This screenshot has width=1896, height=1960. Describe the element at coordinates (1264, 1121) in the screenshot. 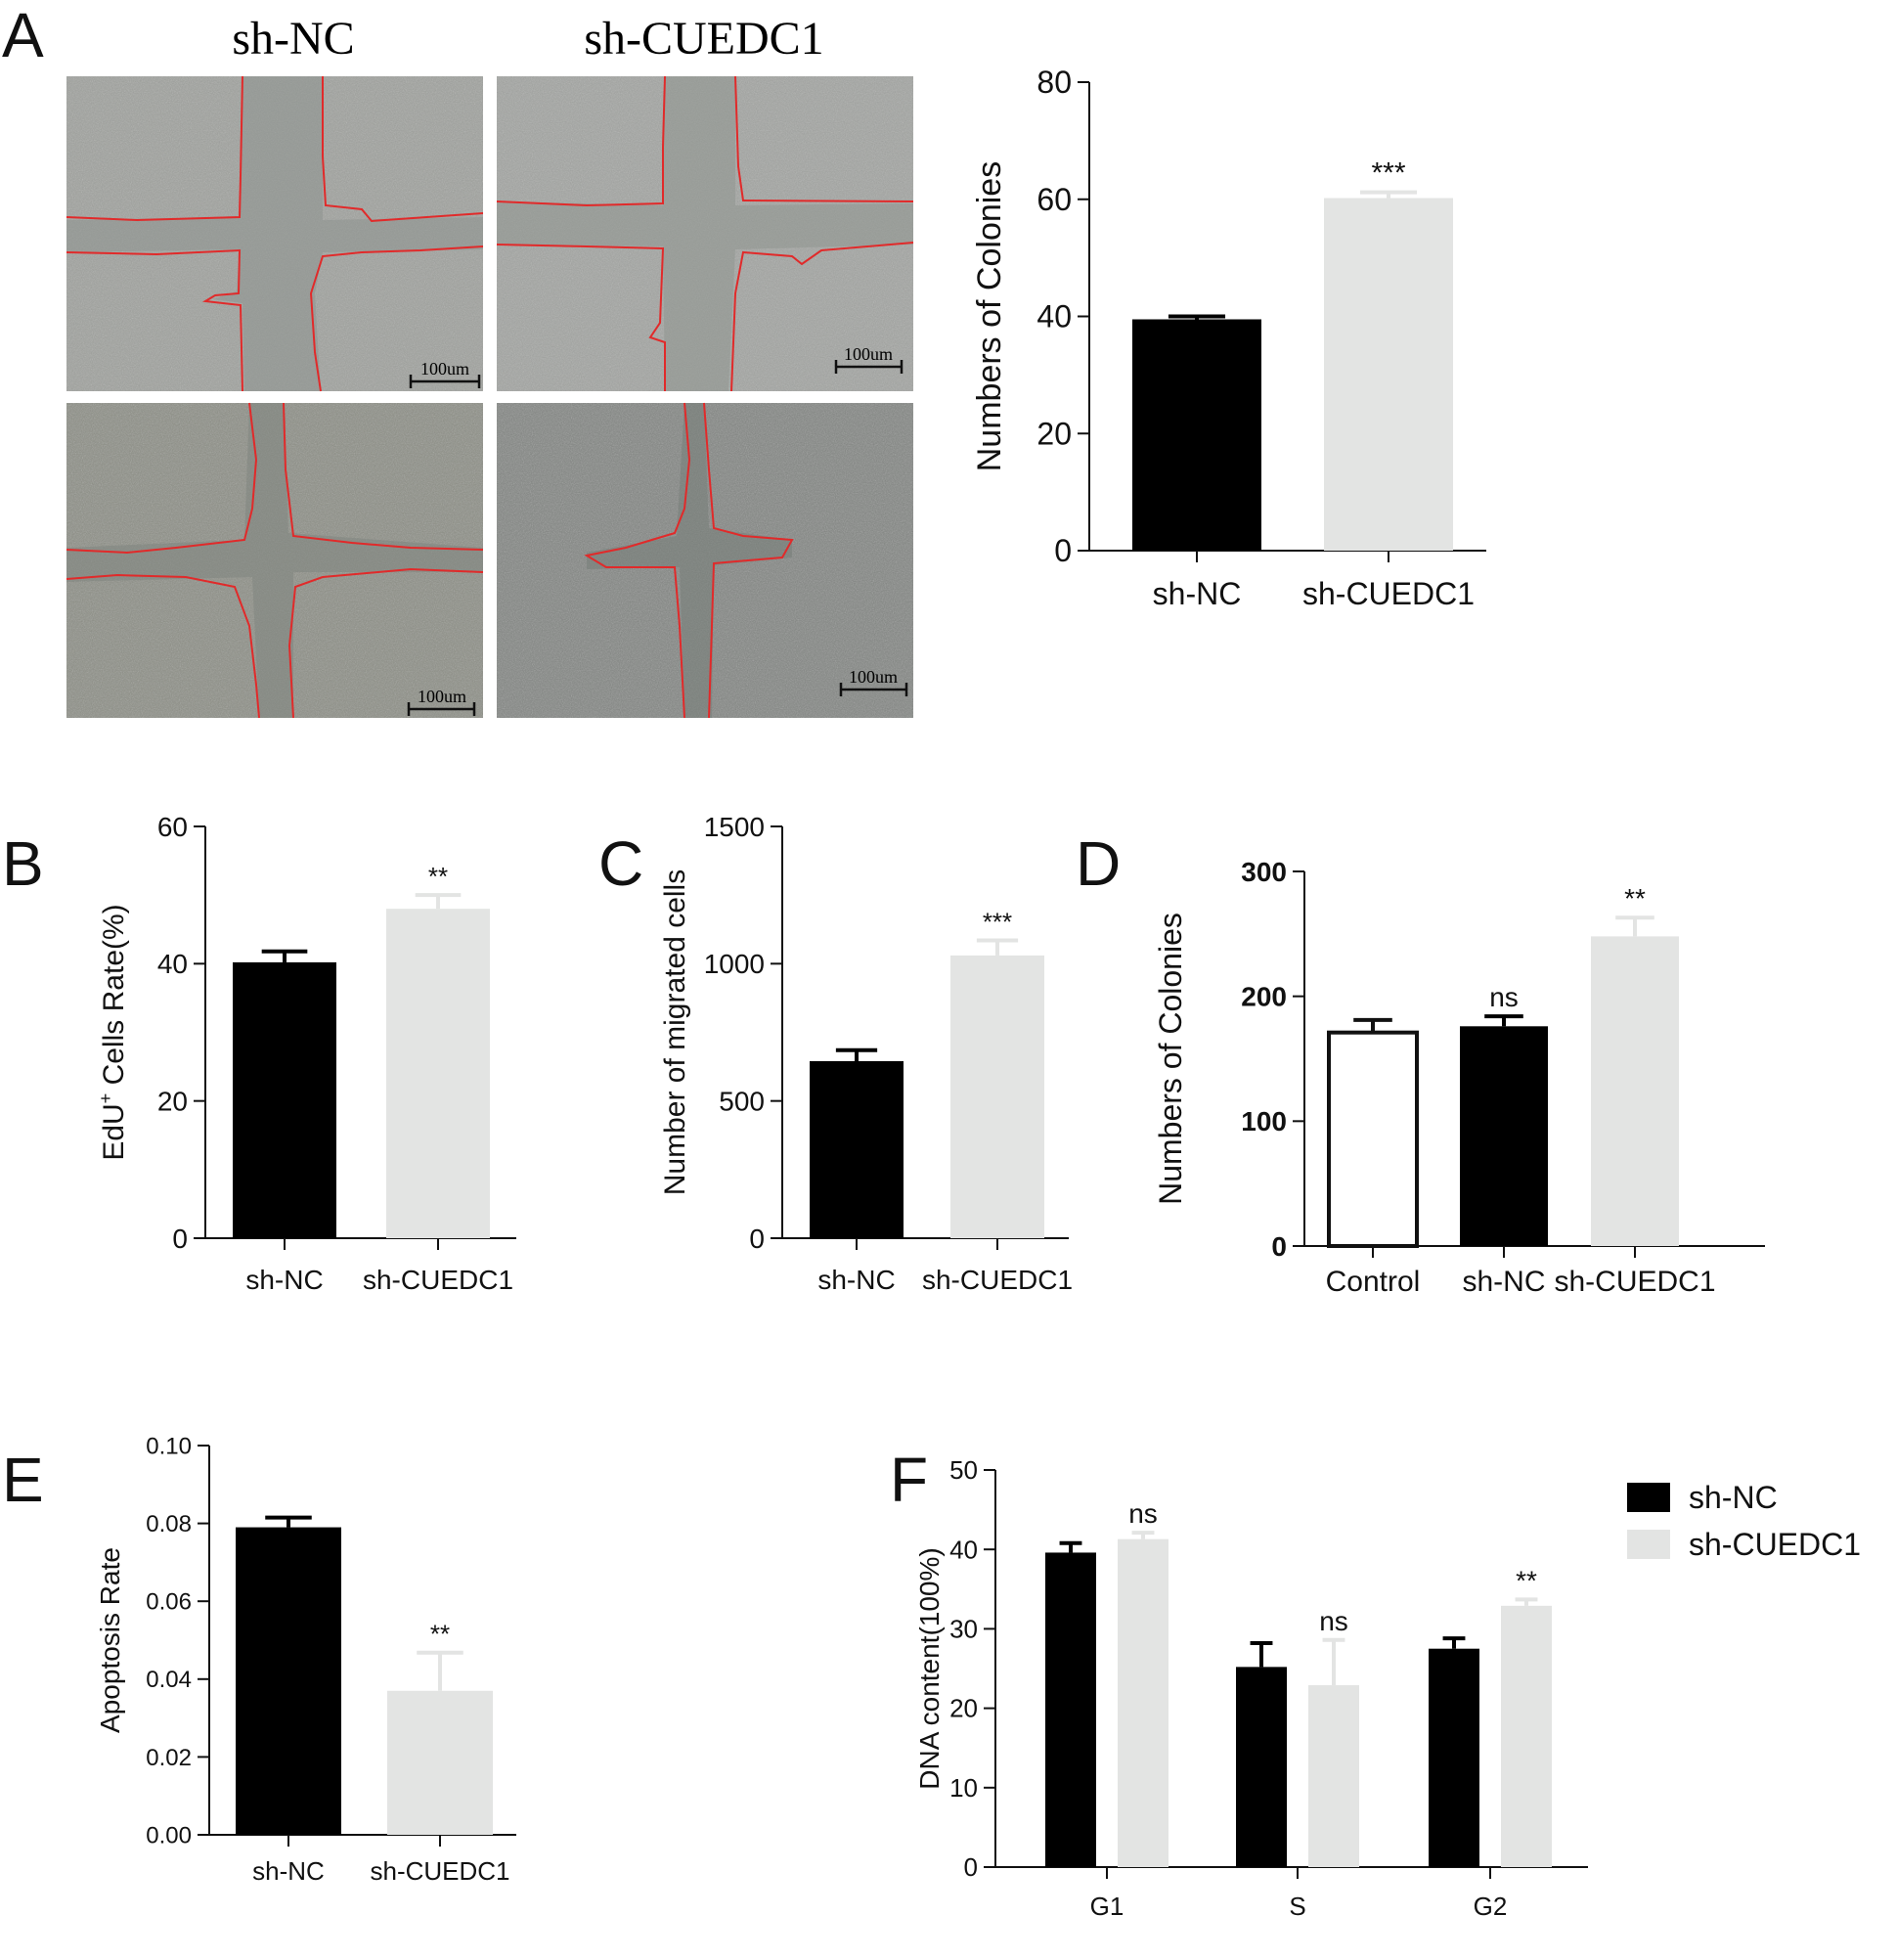

I see `y-tick-label: 100` at that location.